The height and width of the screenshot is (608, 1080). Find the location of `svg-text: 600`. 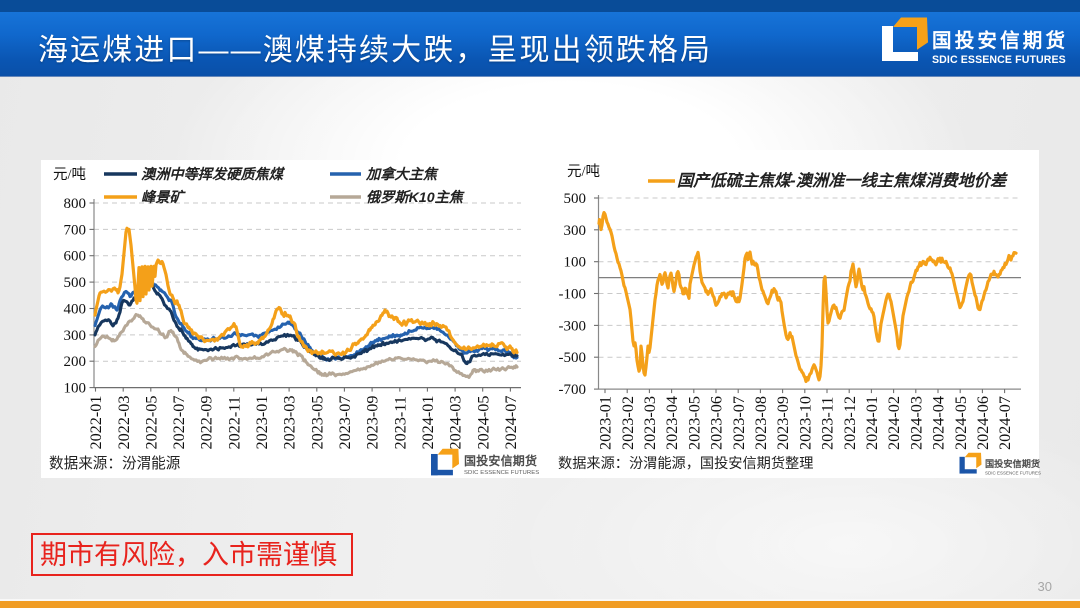

svg-text: 600 is located at coordinates (75, 257).